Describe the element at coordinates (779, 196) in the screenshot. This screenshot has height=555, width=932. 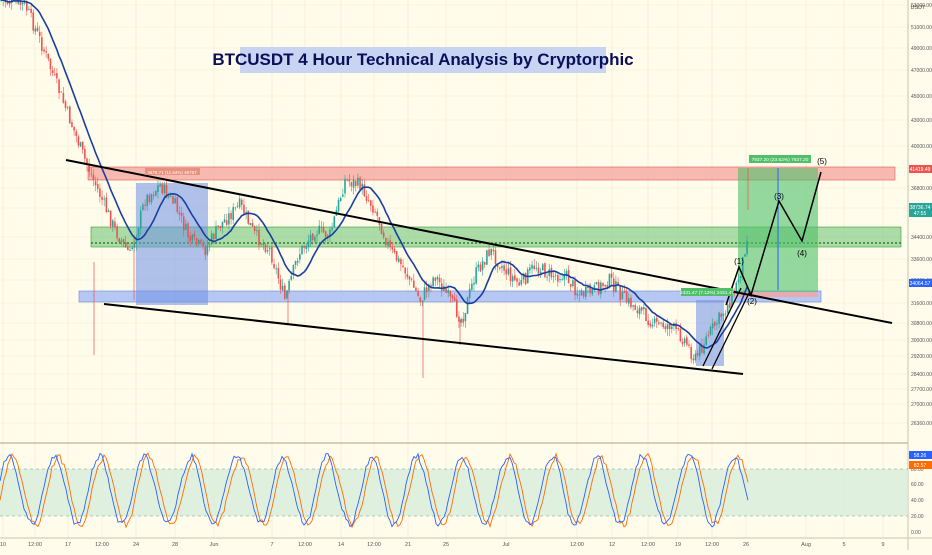
I see `wave-3-label: (3)` at that location.